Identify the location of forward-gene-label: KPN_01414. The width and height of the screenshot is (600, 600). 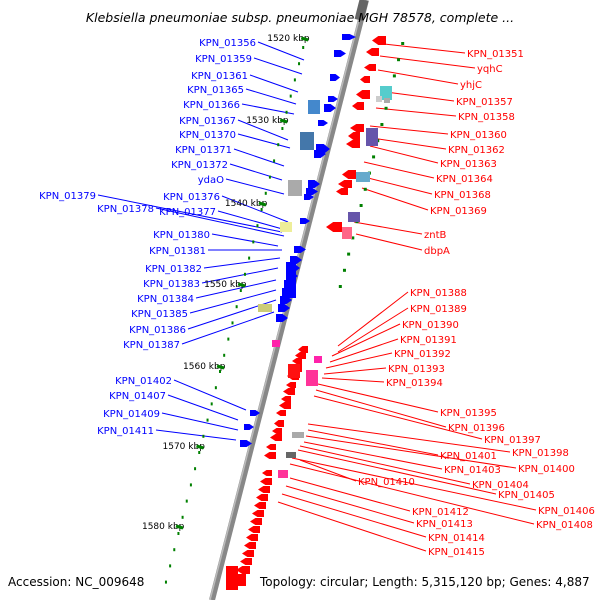
(456, 538).